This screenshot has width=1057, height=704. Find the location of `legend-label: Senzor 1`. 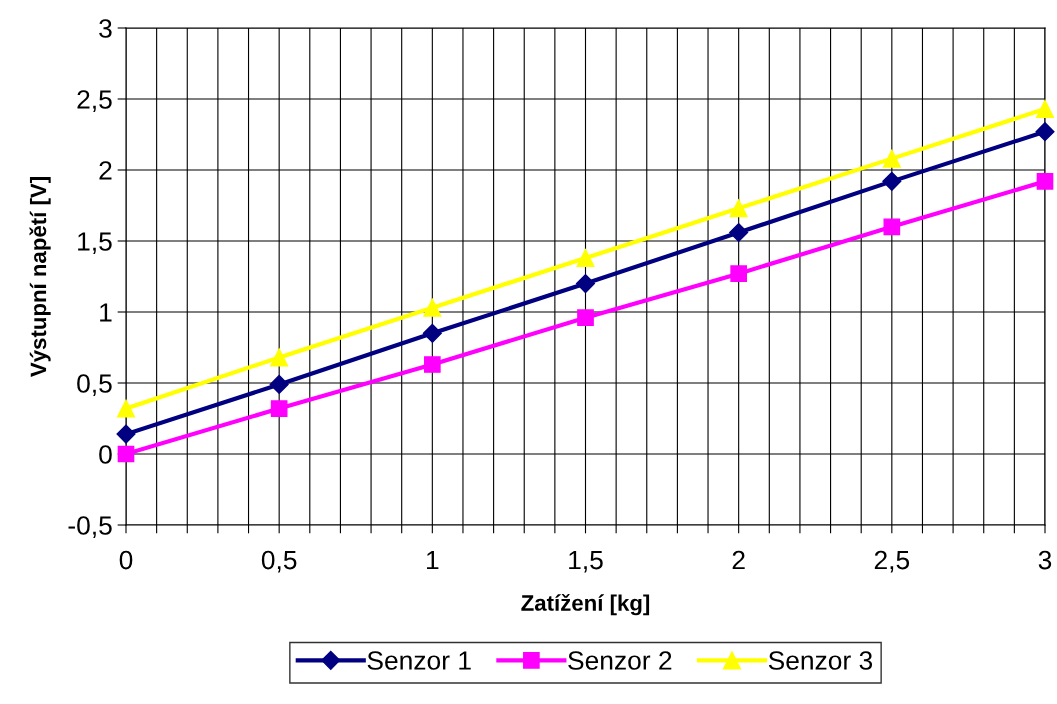

legend-label: Senzor 1 is located at coordinates (419, 660).